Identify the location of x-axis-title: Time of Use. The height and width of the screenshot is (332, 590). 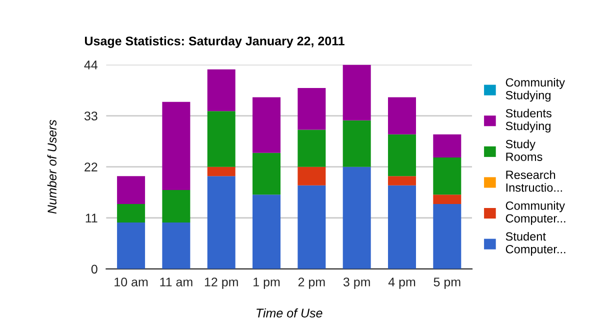
(289, 313).